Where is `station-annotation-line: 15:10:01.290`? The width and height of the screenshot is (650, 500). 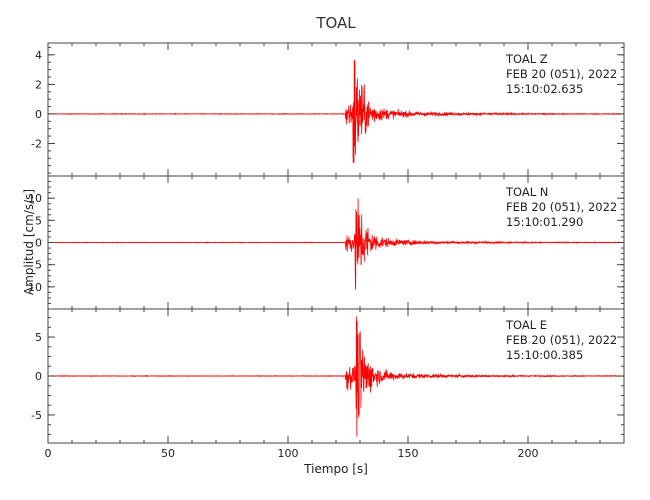
station-annotation-line: 15:10:01.290 is located at coordinates (544, 222).